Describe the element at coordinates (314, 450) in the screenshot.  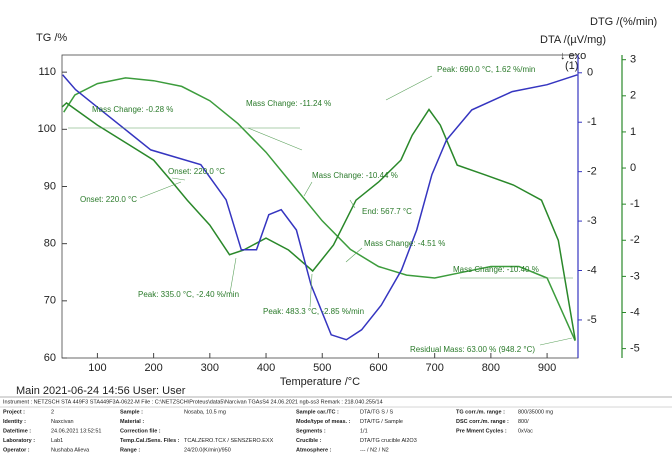
I see `footer-label: Atmosphere :` at that location.